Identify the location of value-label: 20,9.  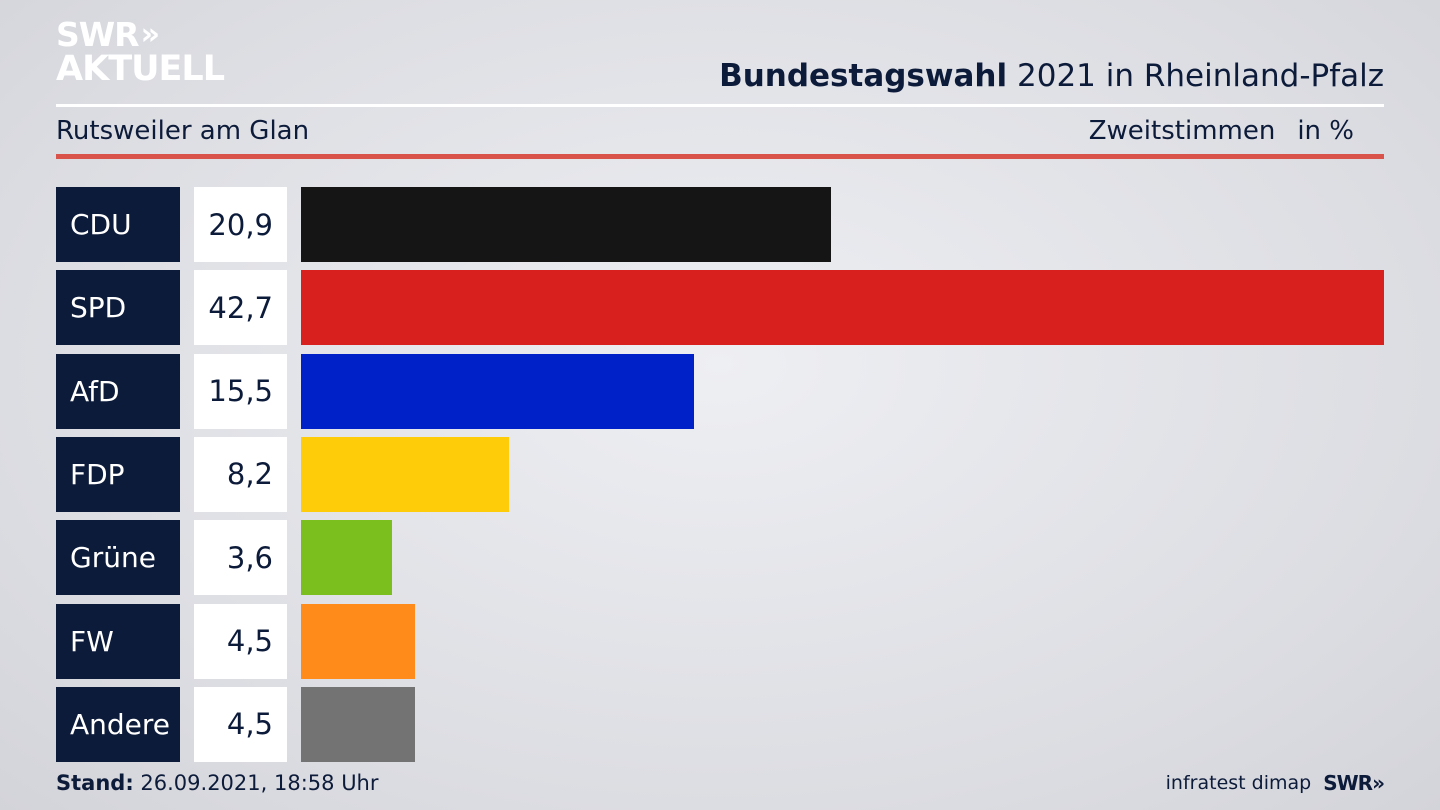
(240, 224).